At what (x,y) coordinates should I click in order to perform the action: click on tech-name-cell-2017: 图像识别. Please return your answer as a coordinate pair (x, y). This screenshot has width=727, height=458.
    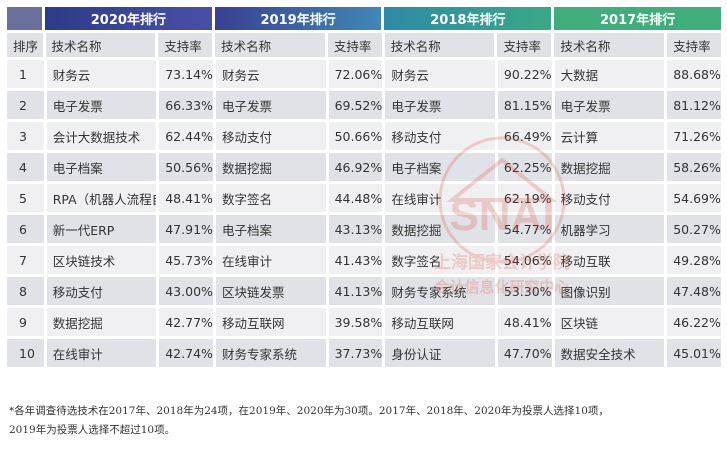
    Looking at the image, I should click on (609, 291).